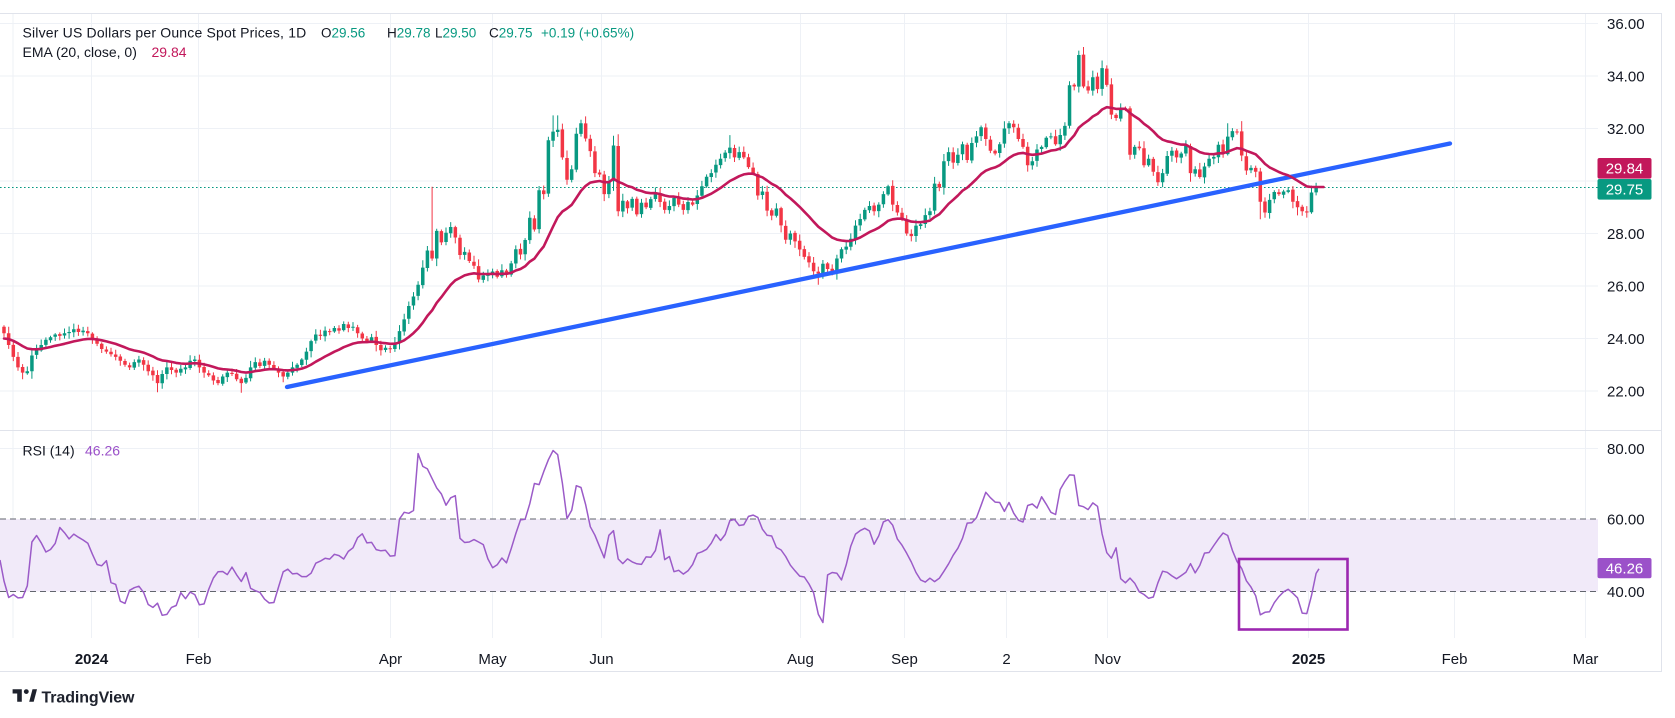 This screenshot has width=1675, height=718. I want to click on svg-text: TradingView, so click(89, 698).